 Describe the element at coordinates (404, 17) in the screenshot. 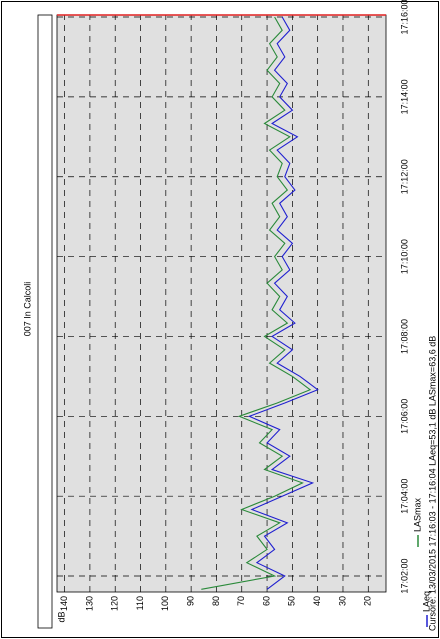

I see `x-tick-label: 17:16:00` at that location.